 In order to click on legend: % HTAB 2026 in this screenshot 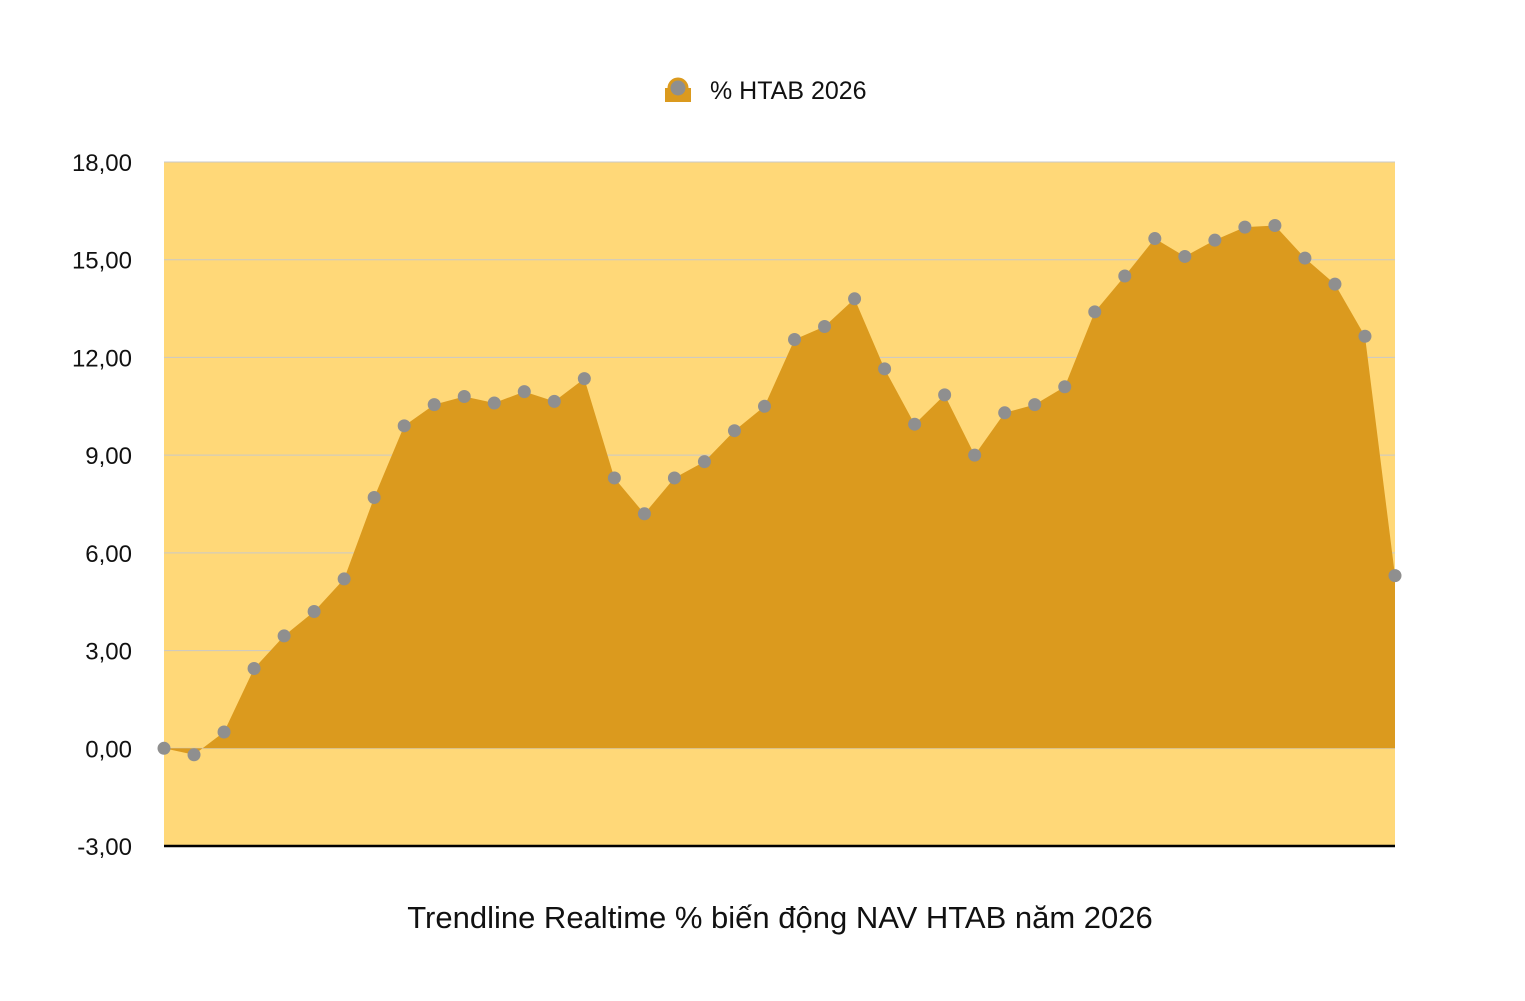, I will do `click(766, 91)`.